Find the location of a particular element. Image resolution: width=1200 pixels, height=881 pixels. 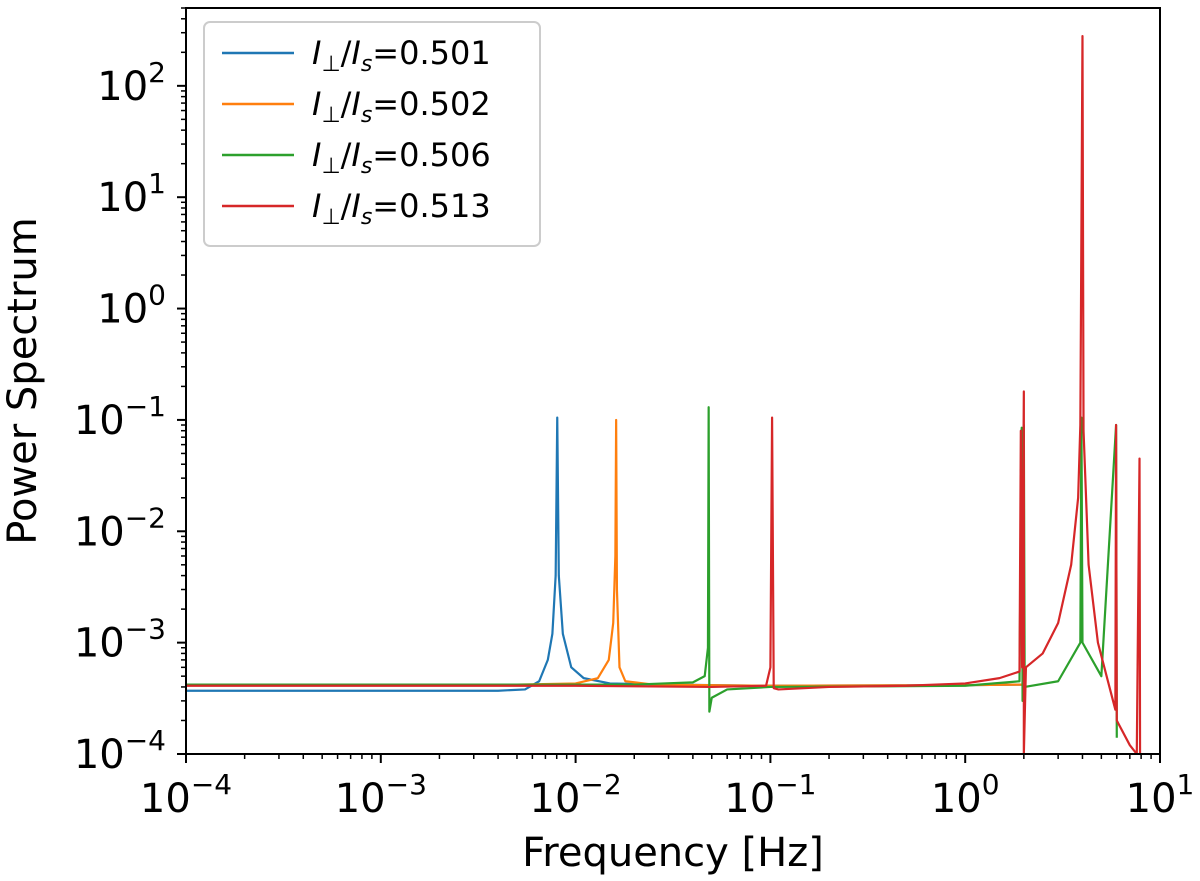

legend-label-4: I⊥/Is=0.513 is located at coordinates (401, 208).